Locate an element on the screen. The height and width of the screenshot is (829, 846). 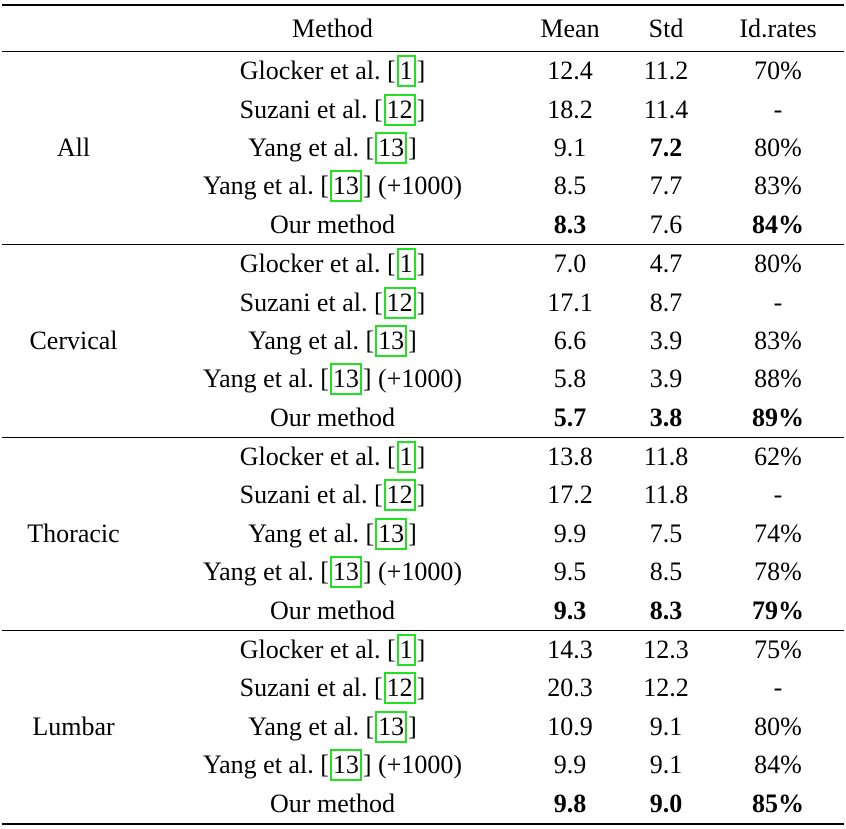
table-row: Yang et al. [13] 6.6 3.9 83% is located at coordinates (423, 341).